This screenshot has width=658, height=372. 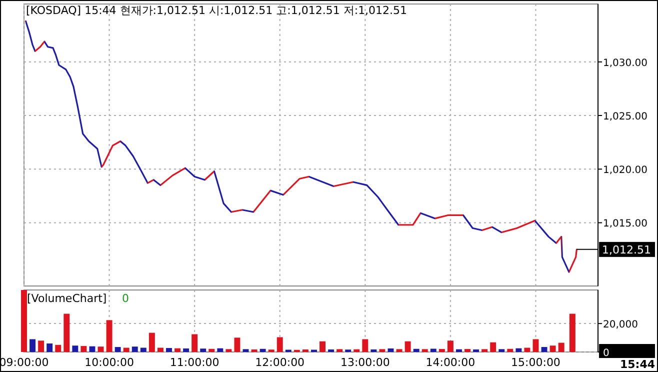 I want to click on y-tick-label: 1,015.00, so click(x=625, y=224).